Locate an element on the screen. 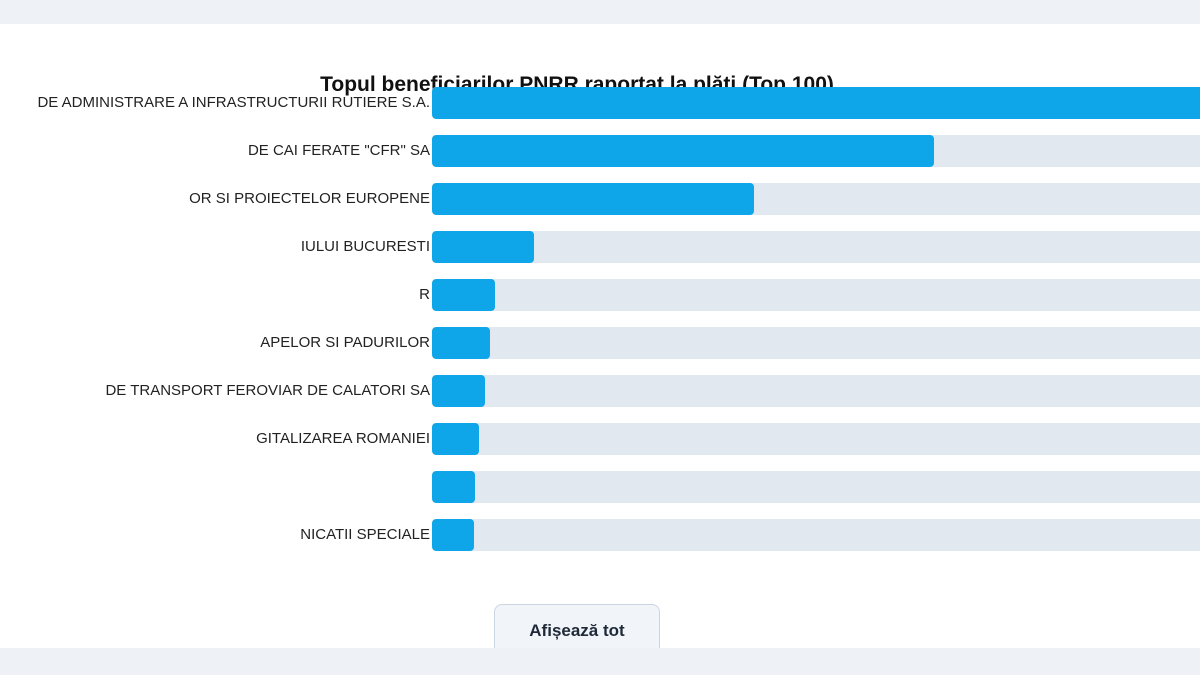 Image resolution: width=1200 pixels, height=675 pixels. bar-row: NICATII SPECIALE is located at coordinates (600, 535).